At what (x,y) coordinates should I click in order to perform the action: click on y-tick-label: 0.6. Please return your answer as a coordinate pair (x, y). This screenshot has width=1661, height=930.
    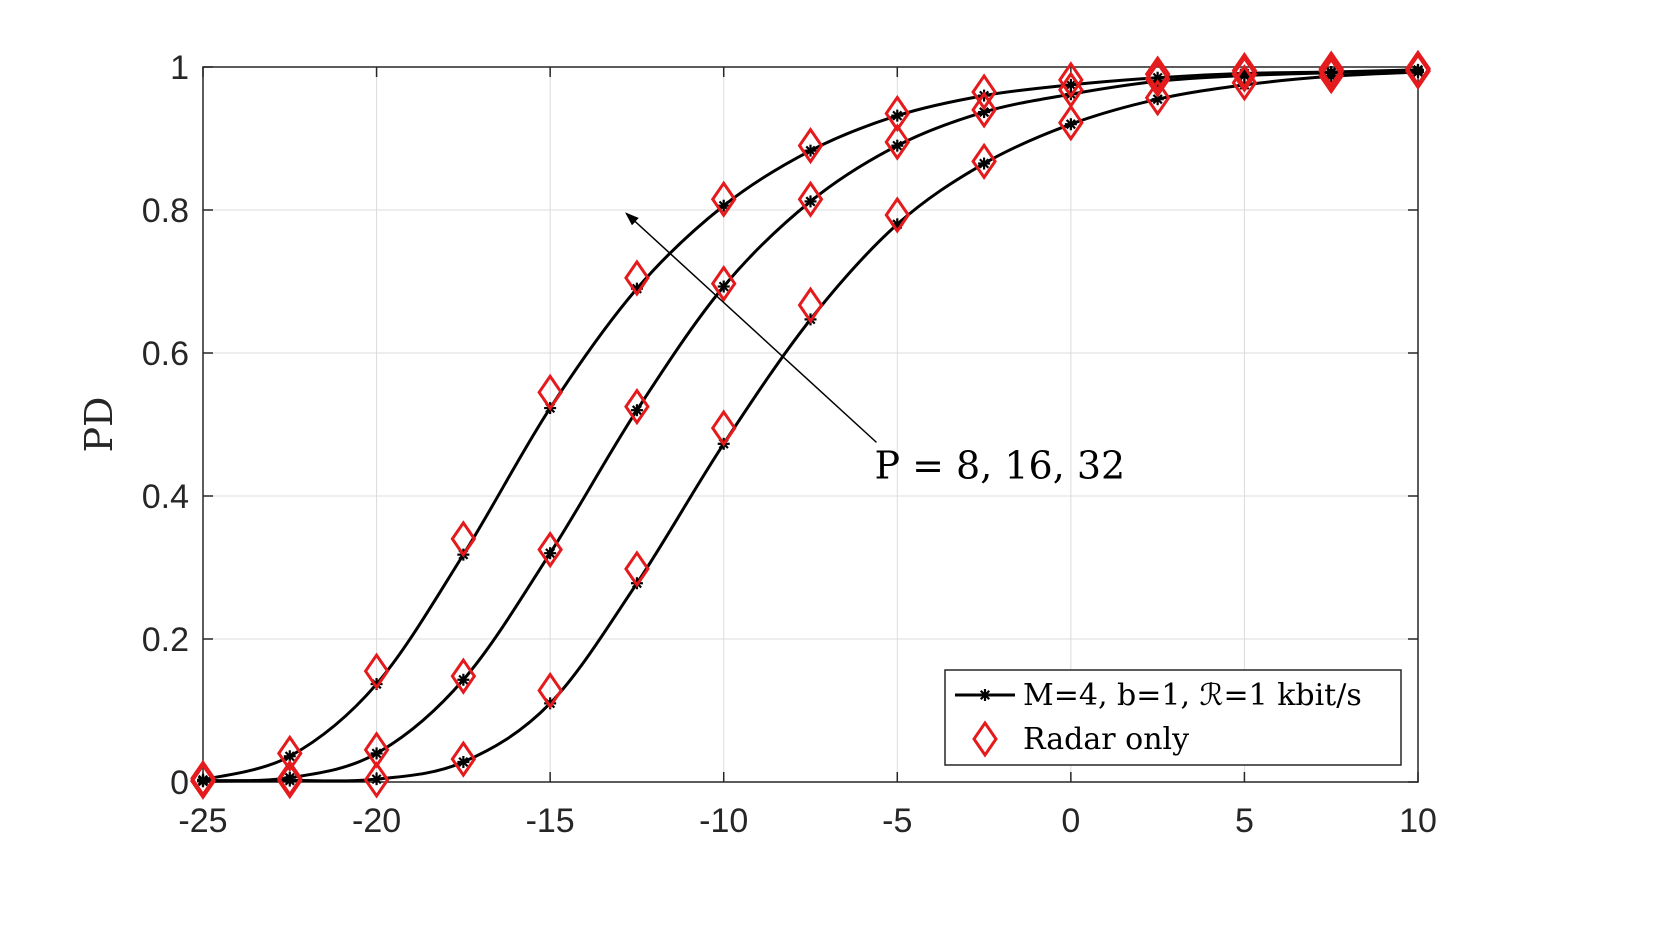
    Looking at the image, I should click on (165, 354).